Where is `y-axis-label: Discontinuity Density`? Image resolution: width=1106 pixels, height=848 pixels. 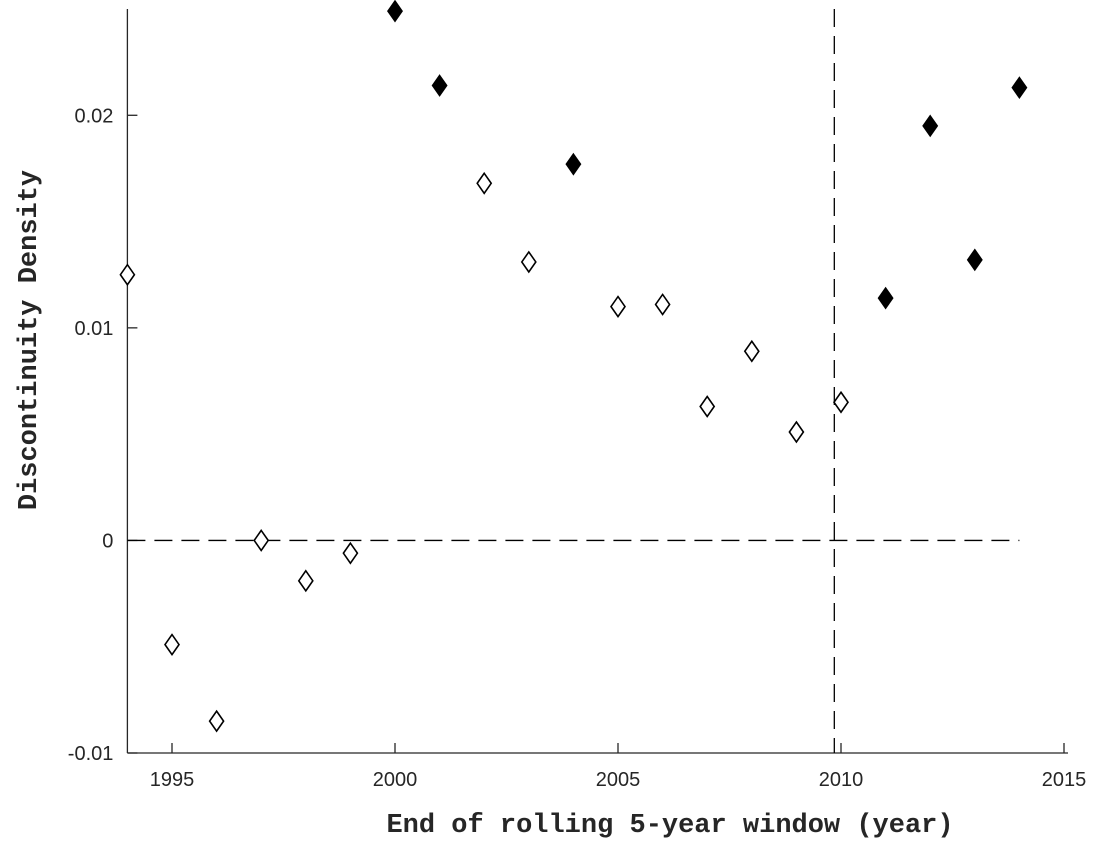
y-axis-label: Discontinuity Density is located at coordinates (30, 340).